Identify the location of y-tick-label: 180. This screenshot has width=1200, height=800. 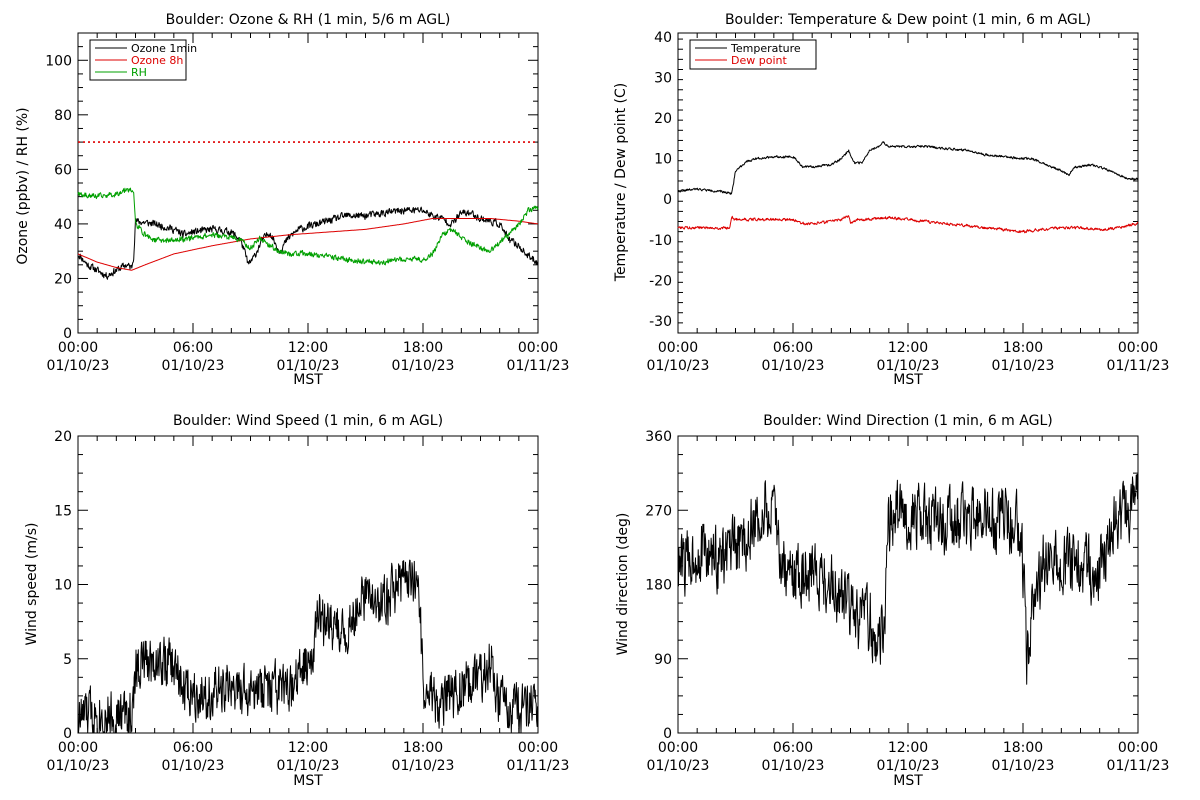
(658, 586).